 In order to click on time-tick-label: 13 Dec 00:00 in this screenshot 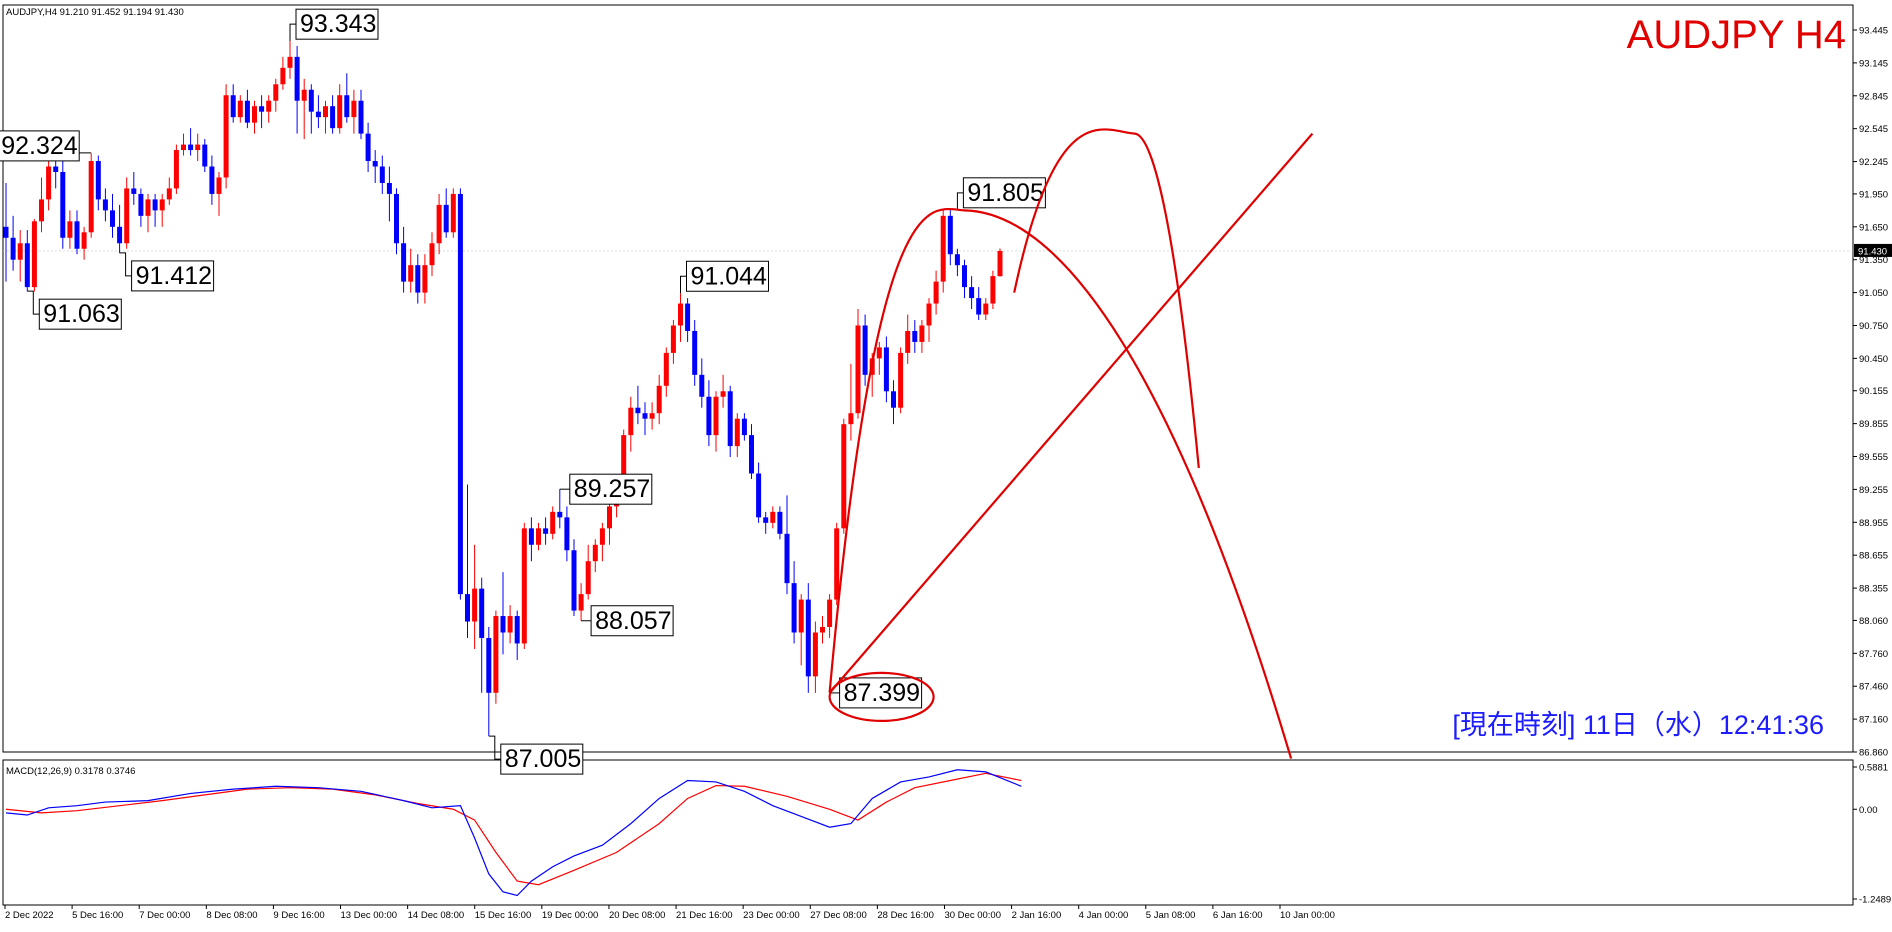, I will do `click(369, 915)`.